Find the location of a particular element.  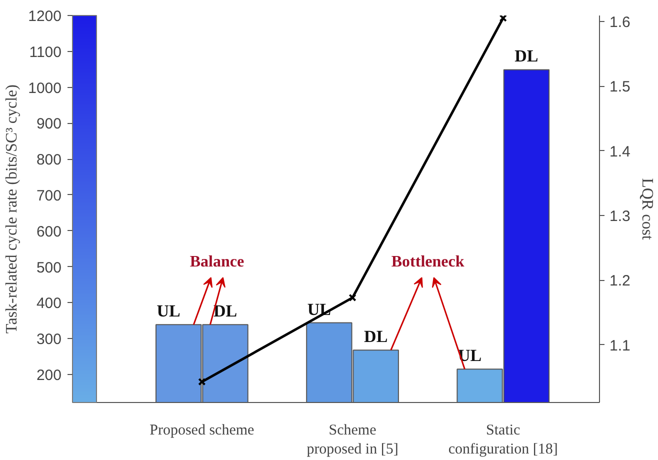

y-tick-label: 1100 is located at coordinates (45, 52).